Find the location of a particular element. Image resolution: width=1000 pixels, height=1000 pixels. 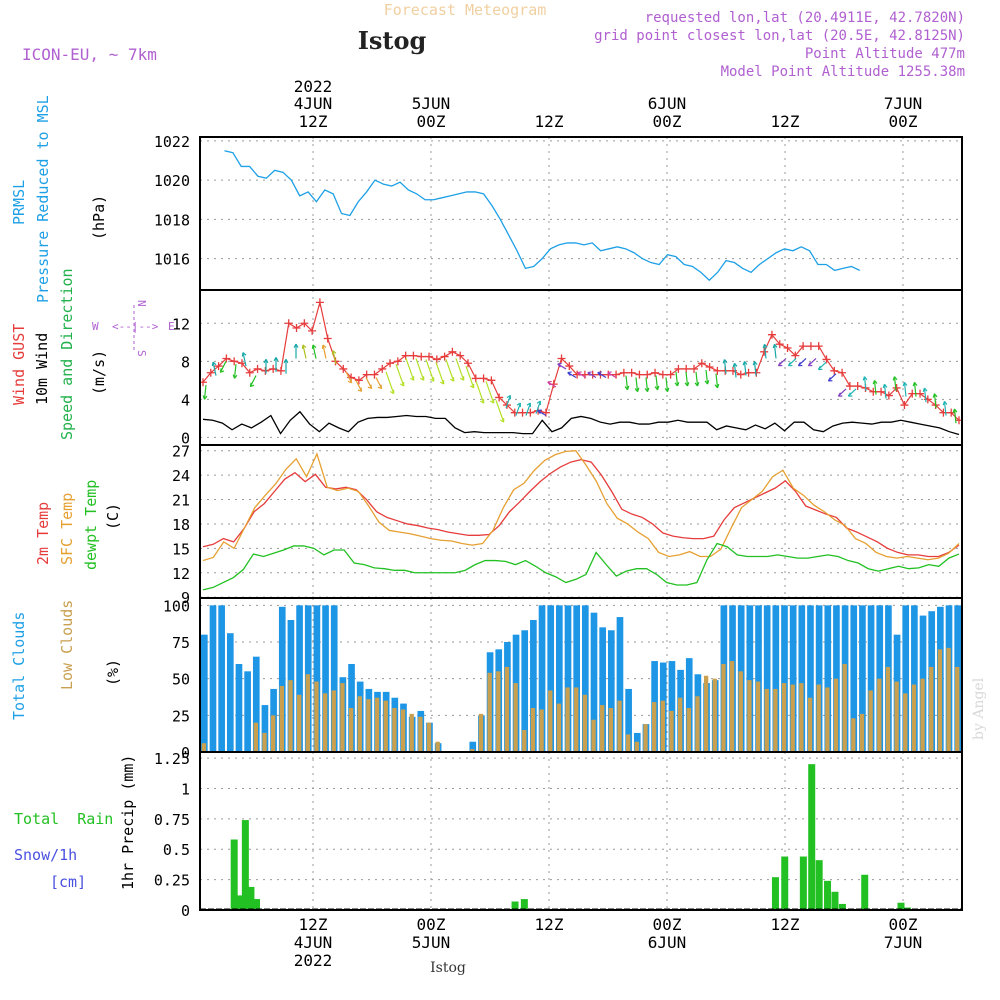

y-tick-label: 75 is located at coordinates (181, 643).